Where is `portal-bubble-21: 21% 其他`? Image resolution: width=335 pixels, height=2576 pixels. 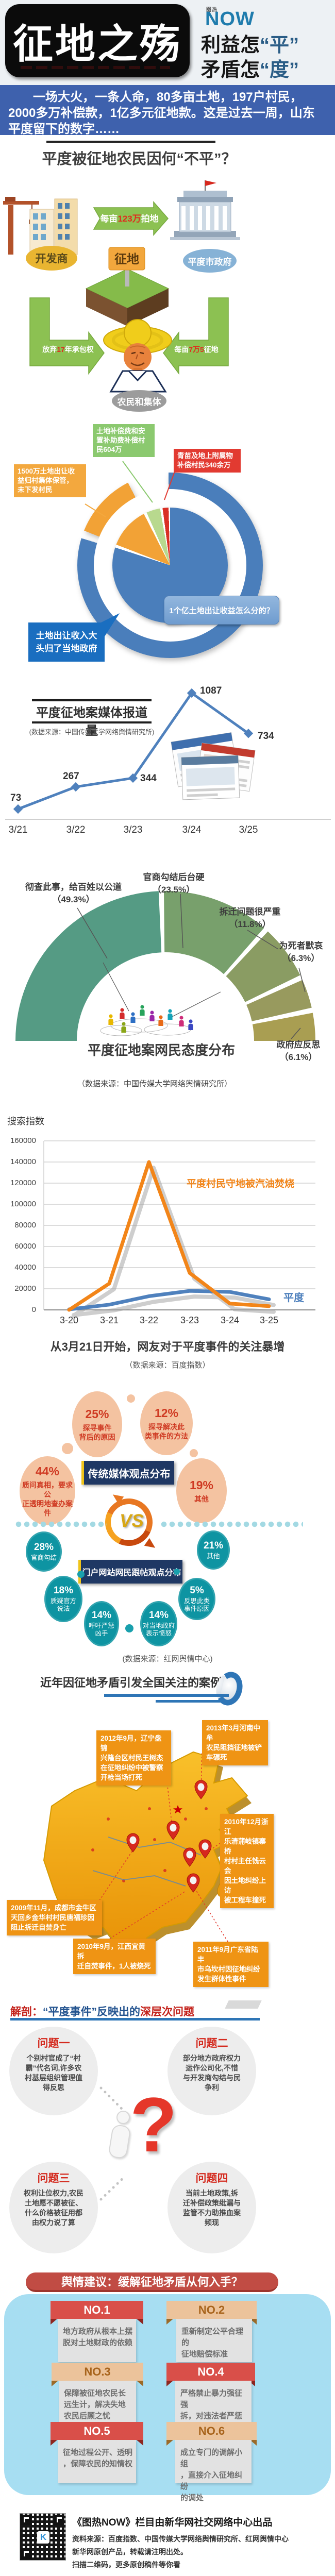
portal-bubble-21: 21% 其他 is located at coordinates (213, 1550).